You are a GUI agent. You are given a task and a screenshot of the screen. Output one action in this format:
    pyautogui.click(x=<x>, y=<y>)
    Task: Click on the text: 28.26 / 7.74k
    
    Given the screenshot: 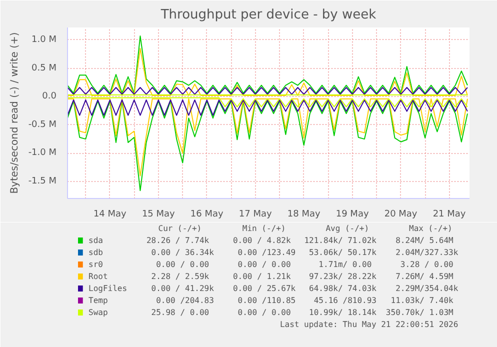 What is the action you would take?
    pyautogui.click(x=178, y=240)
    